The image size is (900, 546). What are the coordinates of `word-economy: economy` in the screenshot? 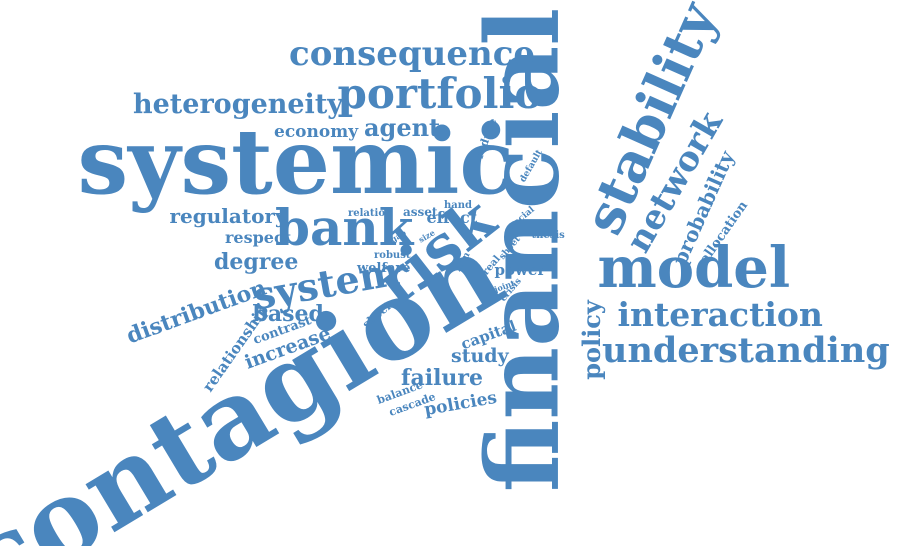 It's located at (316, 131).